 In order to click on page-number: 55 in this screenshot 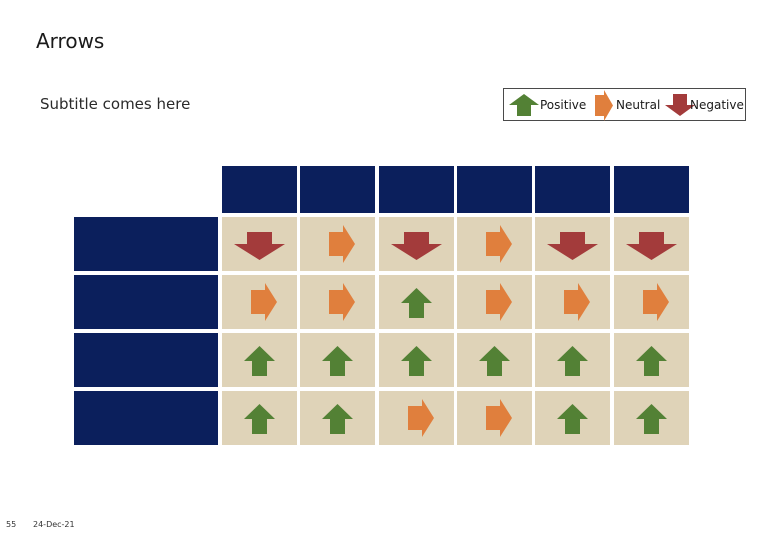, I will do `click(11, 524)`.